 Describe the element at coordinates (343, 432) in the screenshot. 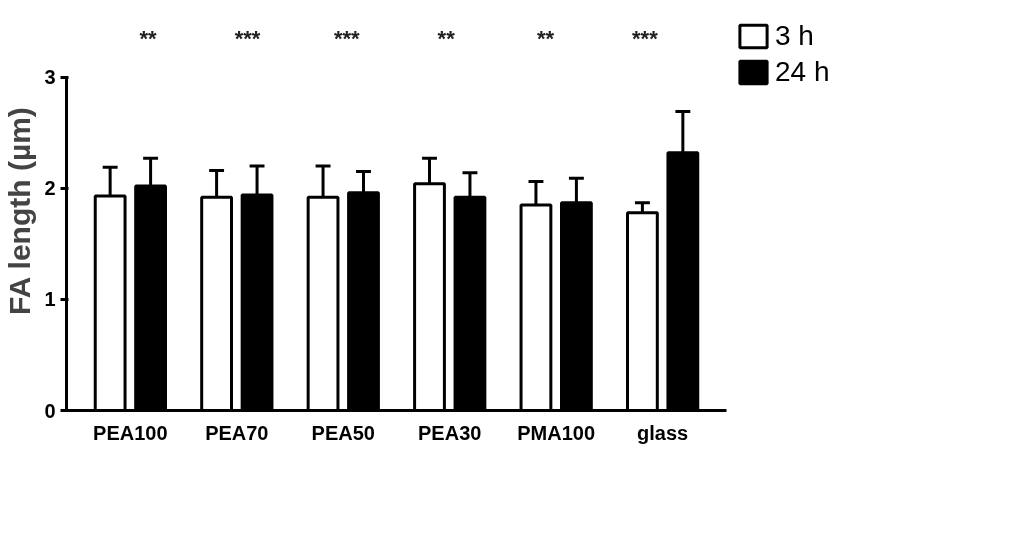

I see `x-tick-label: PEA50` at that location.